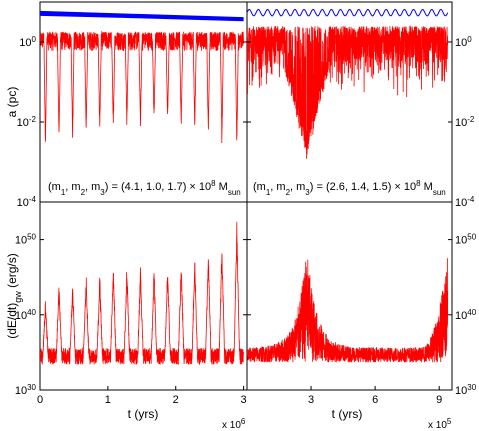  I want to click on top-left-ytick-label-2: 10⁰, so click(27, 42).